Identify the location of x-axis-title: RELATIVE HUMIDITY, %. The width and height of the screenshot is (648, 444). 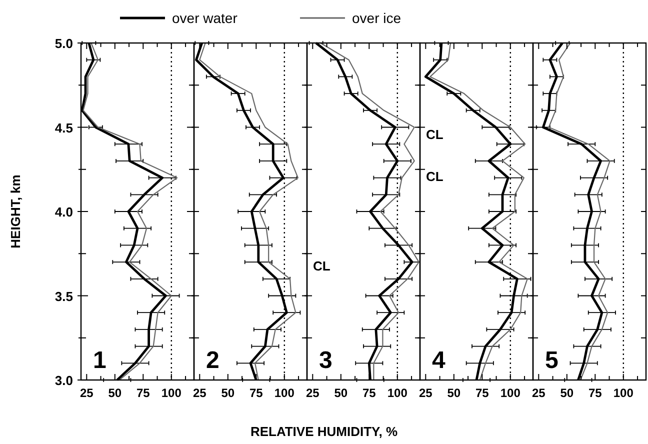
(324, 431).